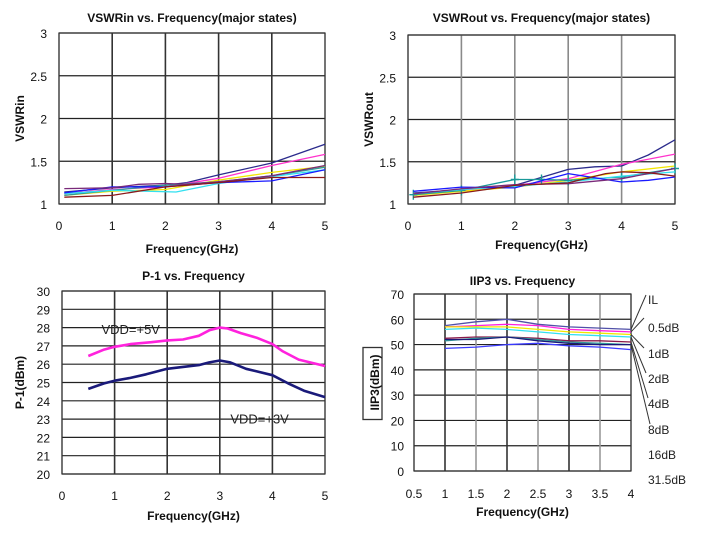 This screenshot has width=701, height=544. What do you see at coordinates (398, 447) in the screenshot?
I see `y-tick-label: 10` at bounding box center [398, 447].